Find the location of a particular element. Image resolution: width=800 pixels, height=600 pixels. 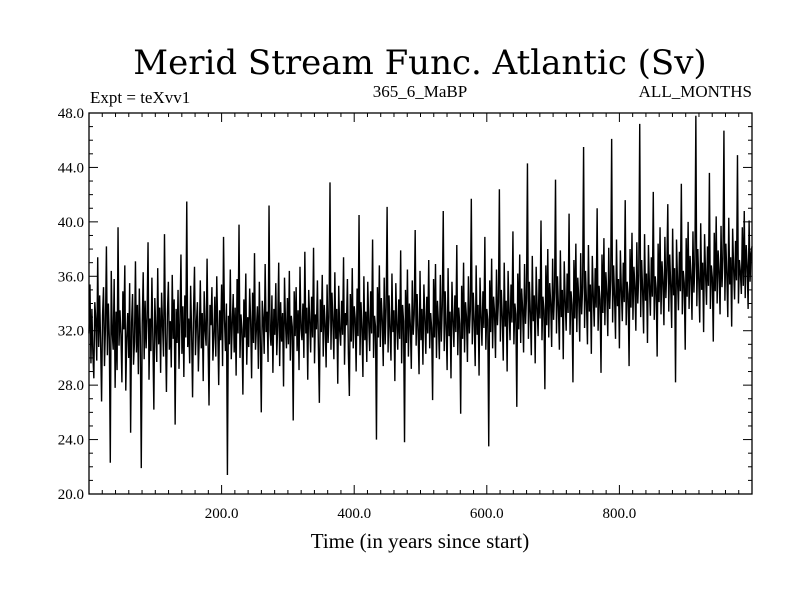

months-label: ALL_MONTHS is located at coordinates (695, 91).